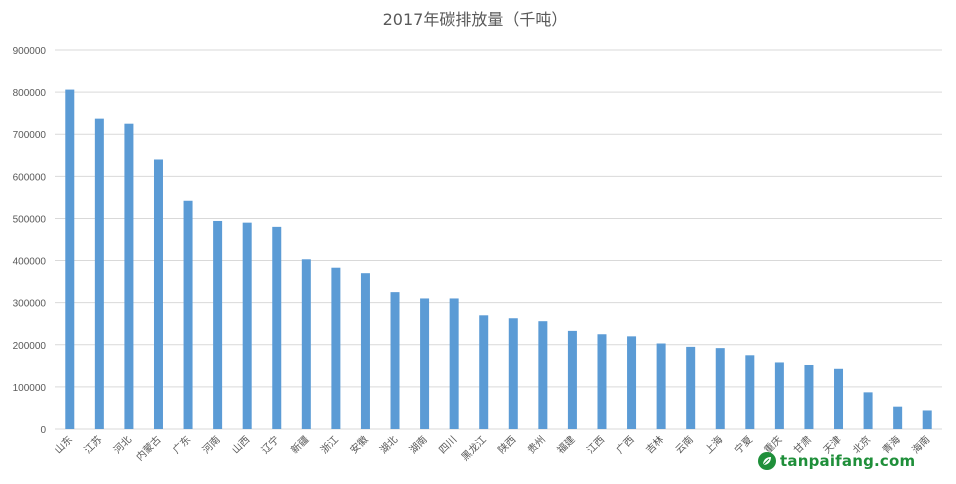  Describe the element at coordinates (63, 444) in the screenshot. I see `x-tick-label: 山东` at that location.